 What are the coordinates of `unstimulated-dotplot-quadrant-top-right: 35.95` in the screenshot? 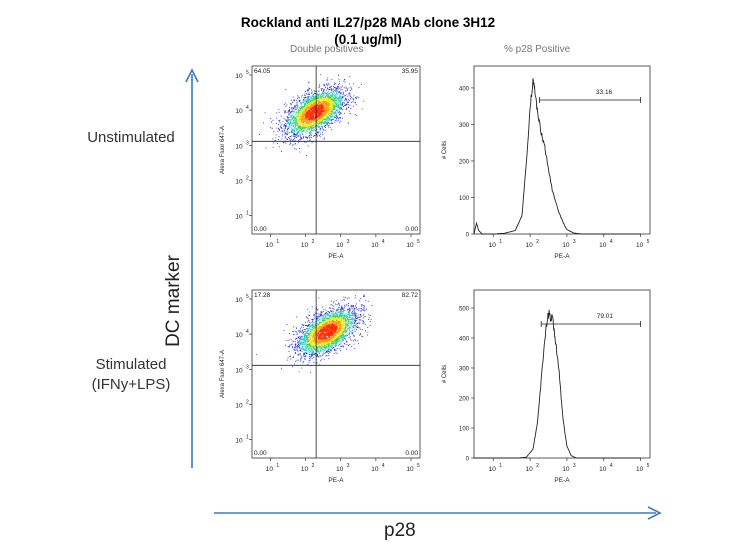 It's located at (410, 71).